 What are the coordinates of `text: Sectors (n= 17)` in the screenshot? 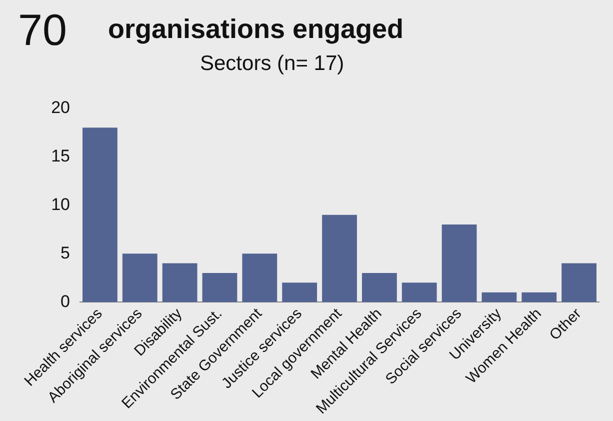 It's located at (272, 64).